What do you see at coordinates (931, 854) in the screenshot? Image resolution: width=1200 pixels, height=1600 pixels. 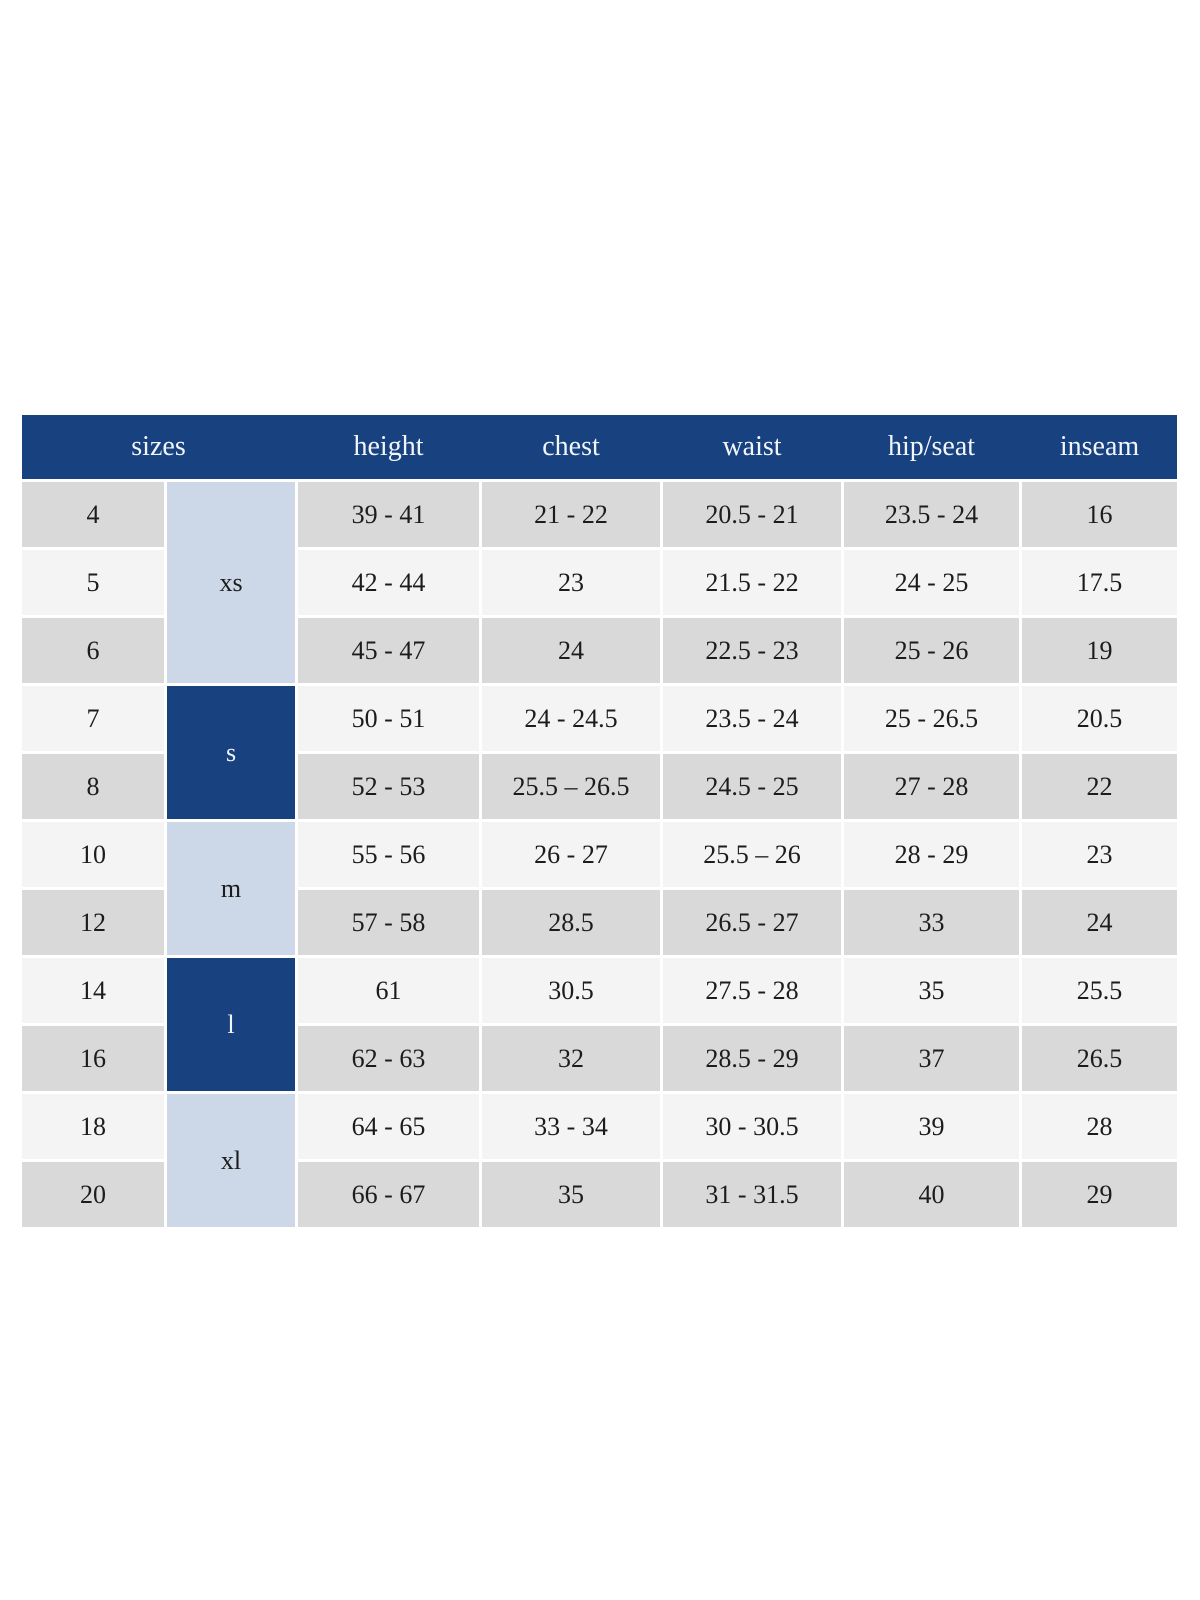 I see `hip-seat-cell: 28 - 29` at bounding box center [931, 854].